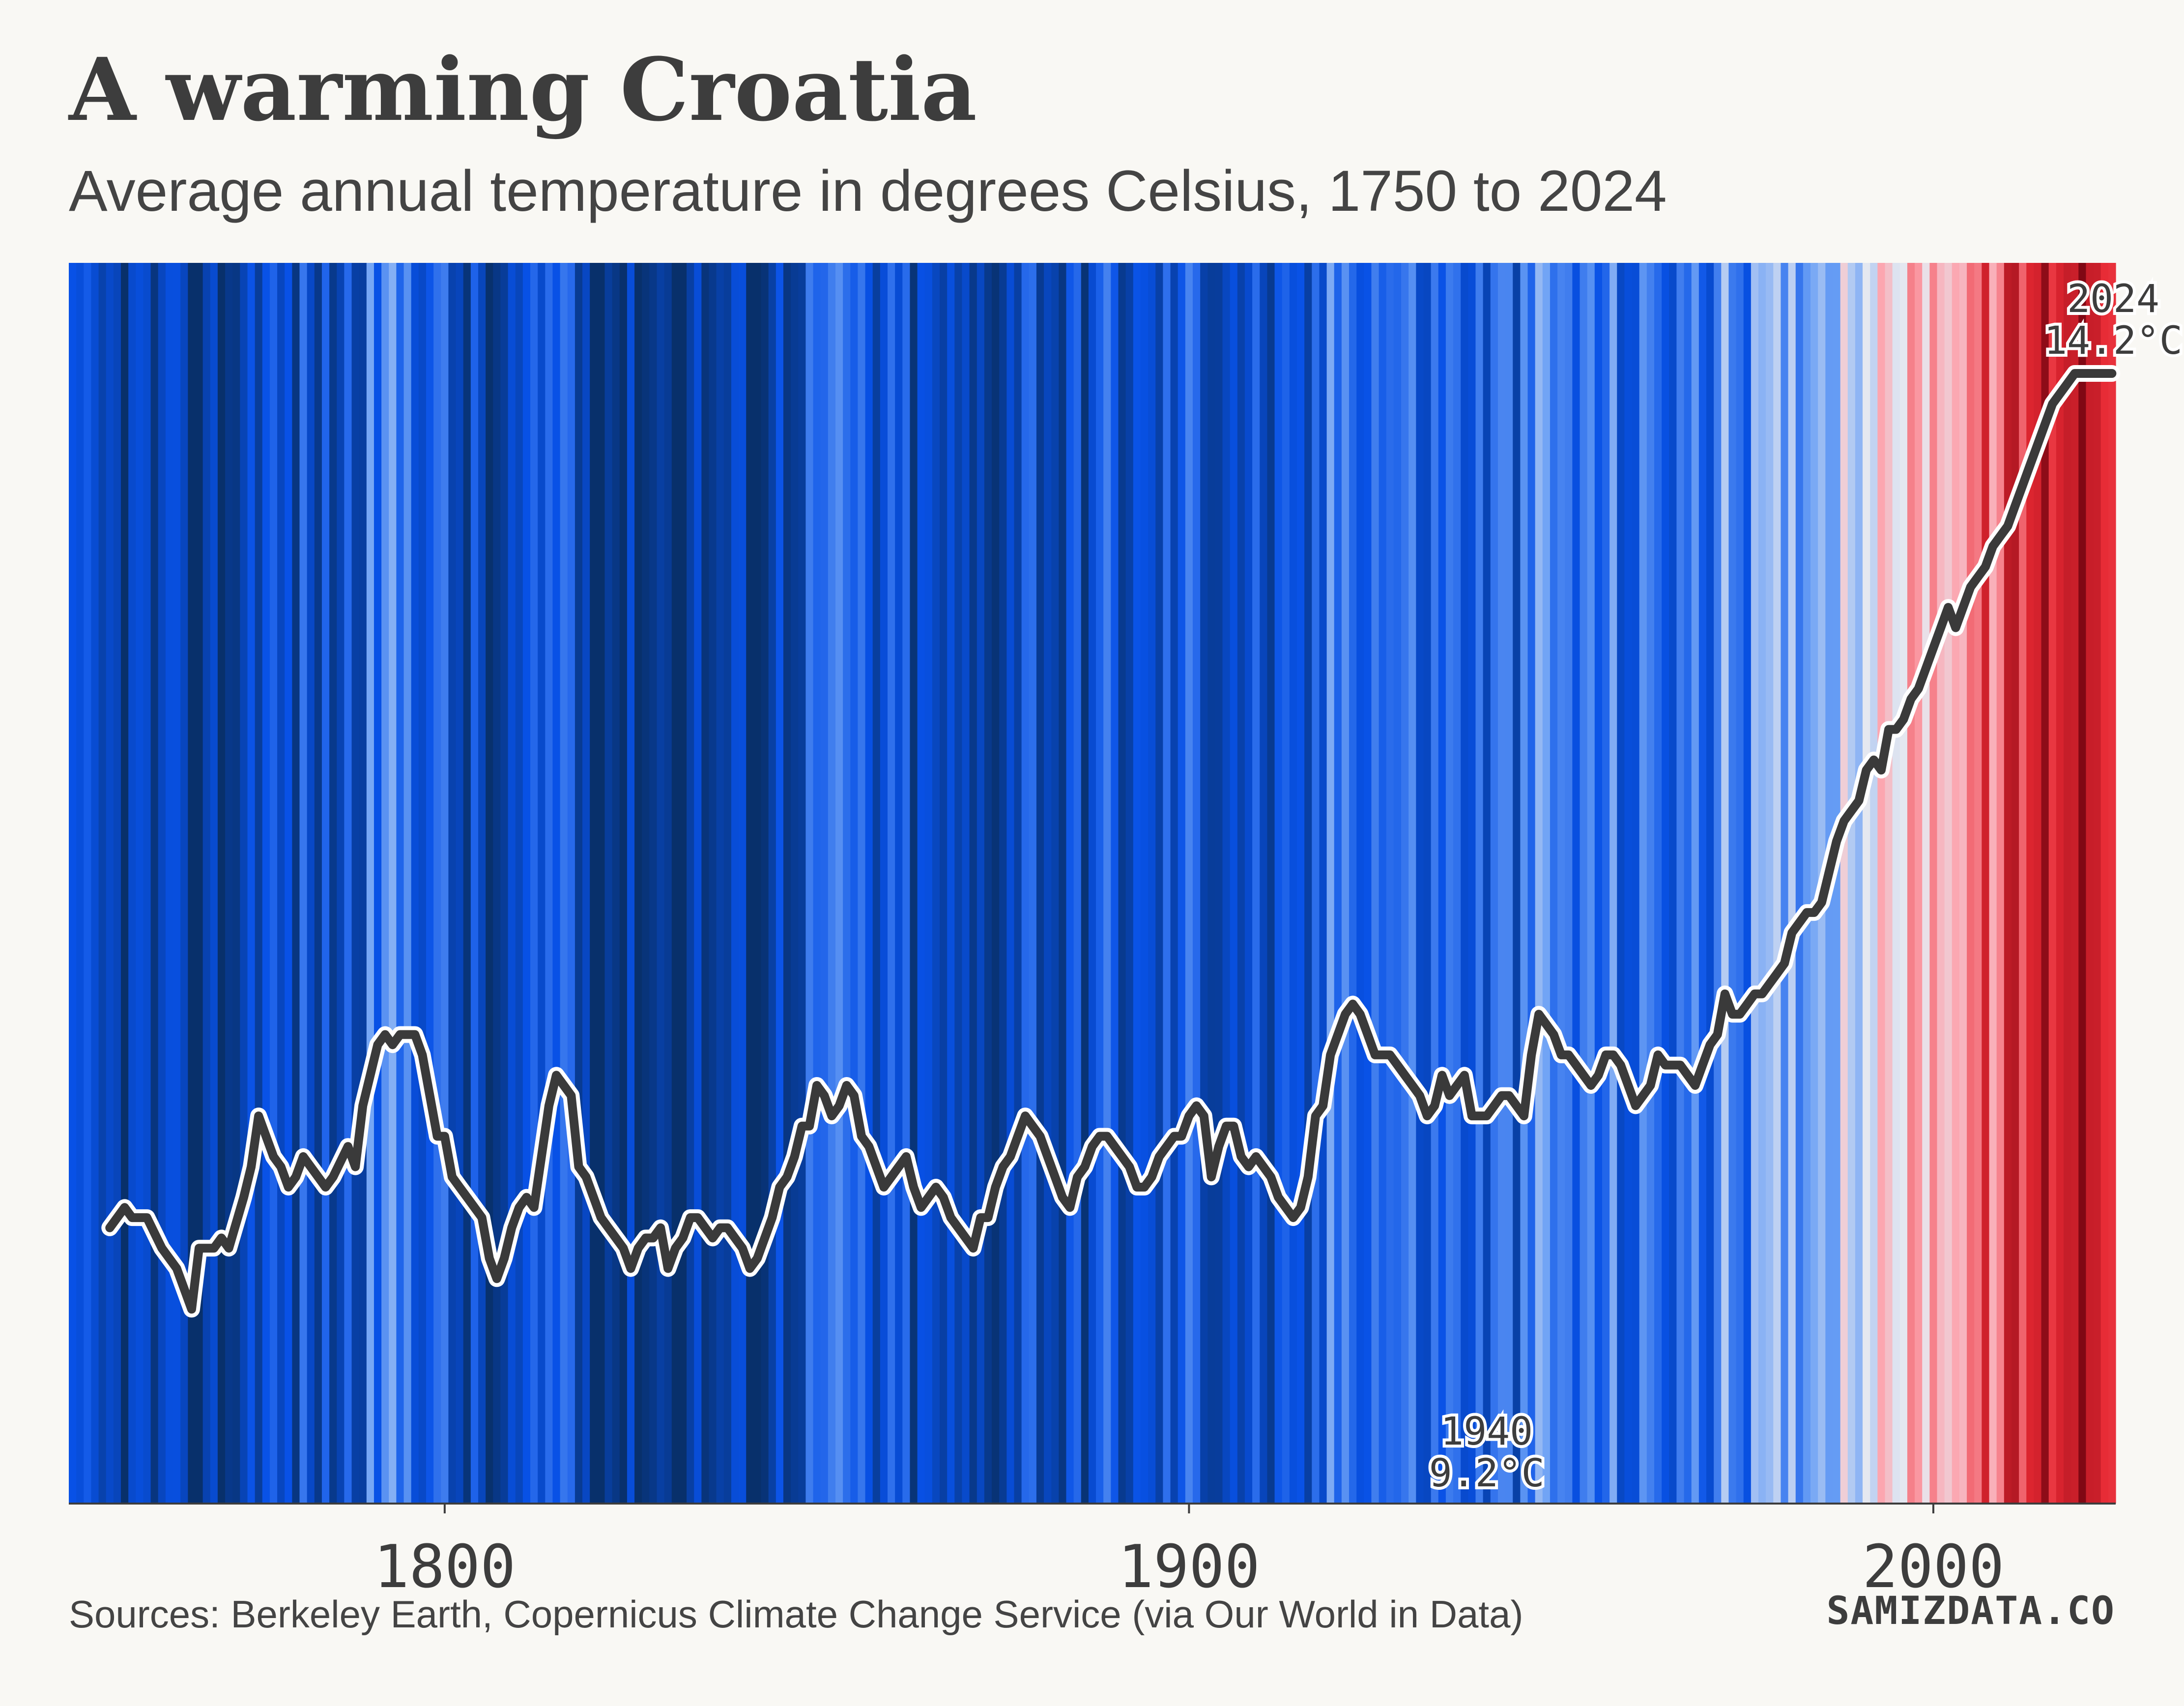  I want to click on x-axis-ticks: 1800 1900 2000, so click(1189, 1552).